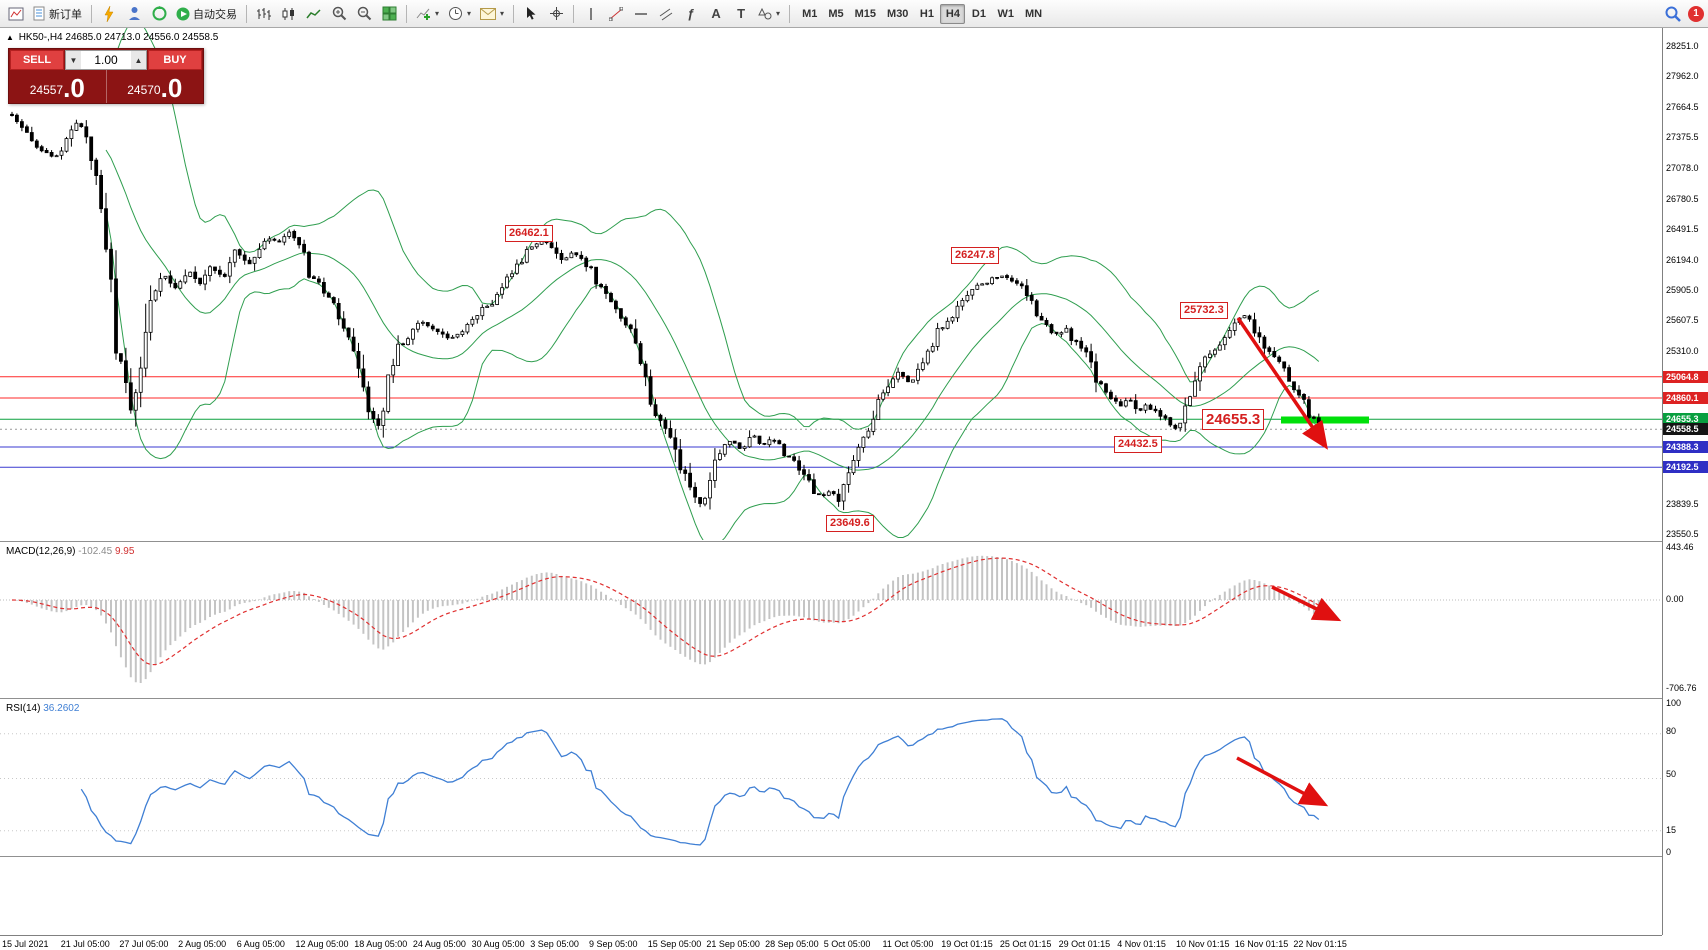 This screenshot has width=1708, height=950. Describe the element at coordinates (556, 14) in the screenshot. I see `crosshair-button` at that location.